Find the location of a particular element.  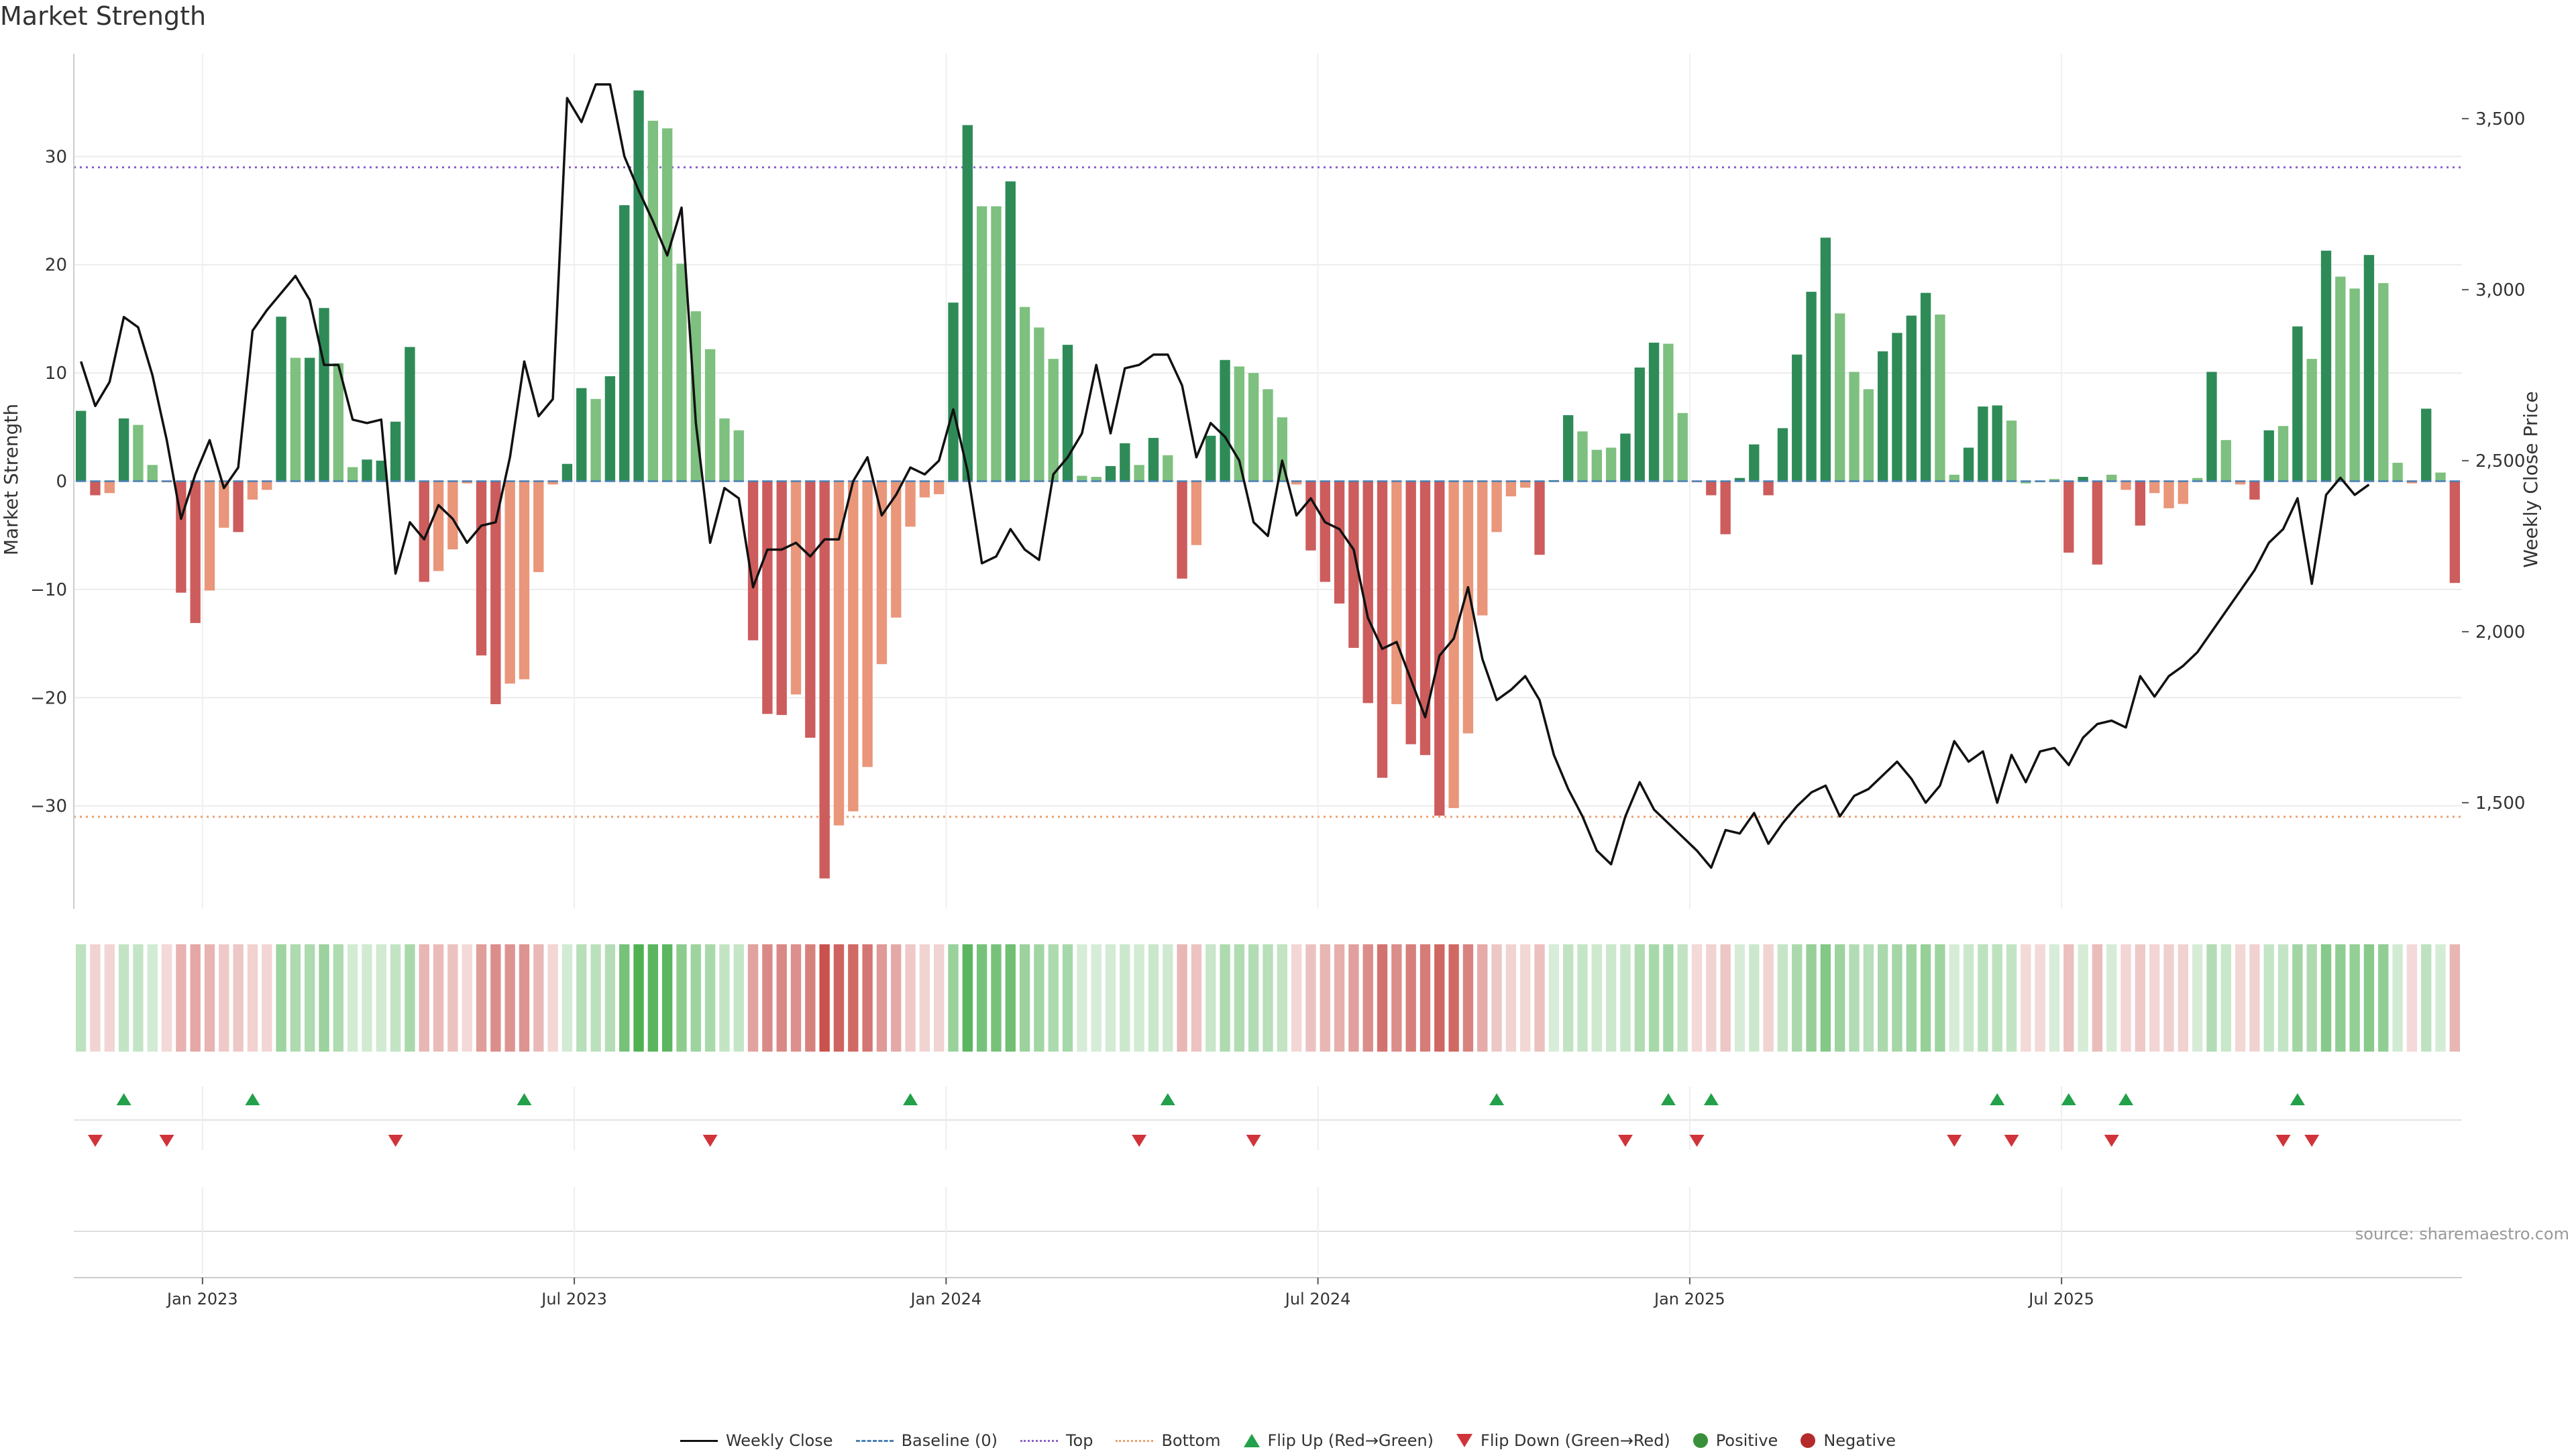

legend-label: Positive is located at coordinates (1746, 1440).